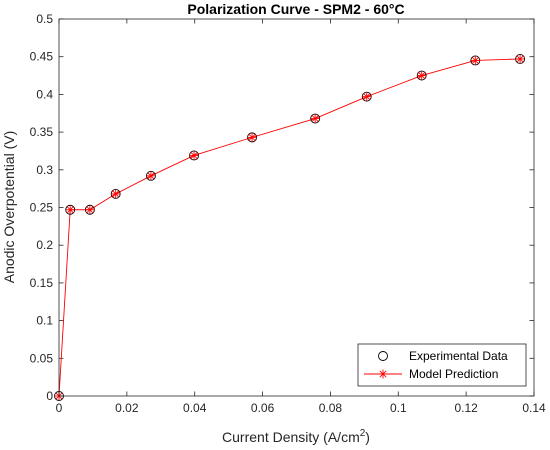 The image size is (550, 450). I want to click on y-tick-label: 0, so click(49, 396).